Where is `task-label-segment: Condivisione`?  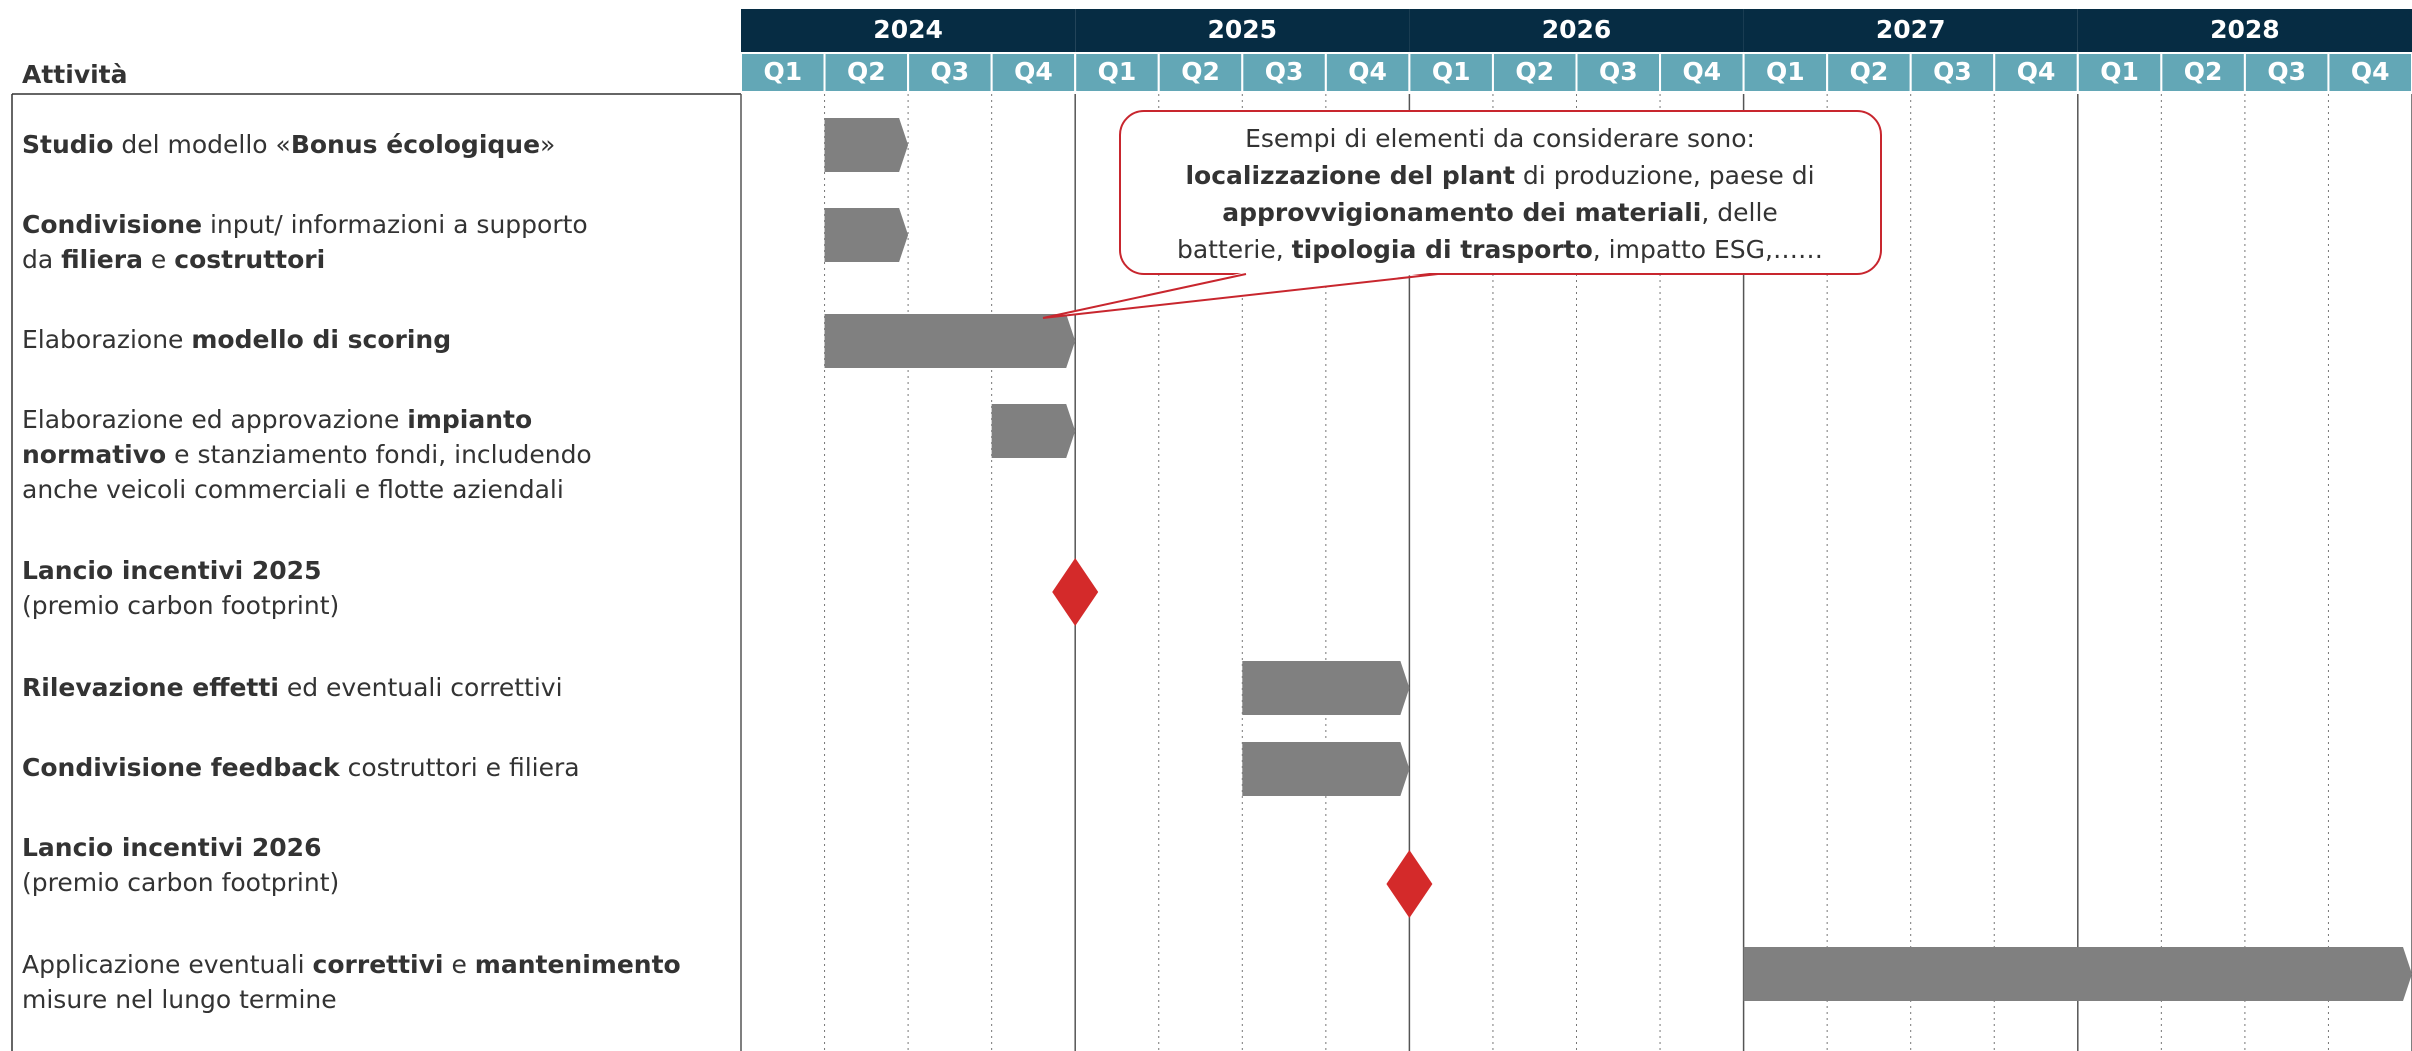
task-label-segment: Condivisione is located at coordinates (112, 224).